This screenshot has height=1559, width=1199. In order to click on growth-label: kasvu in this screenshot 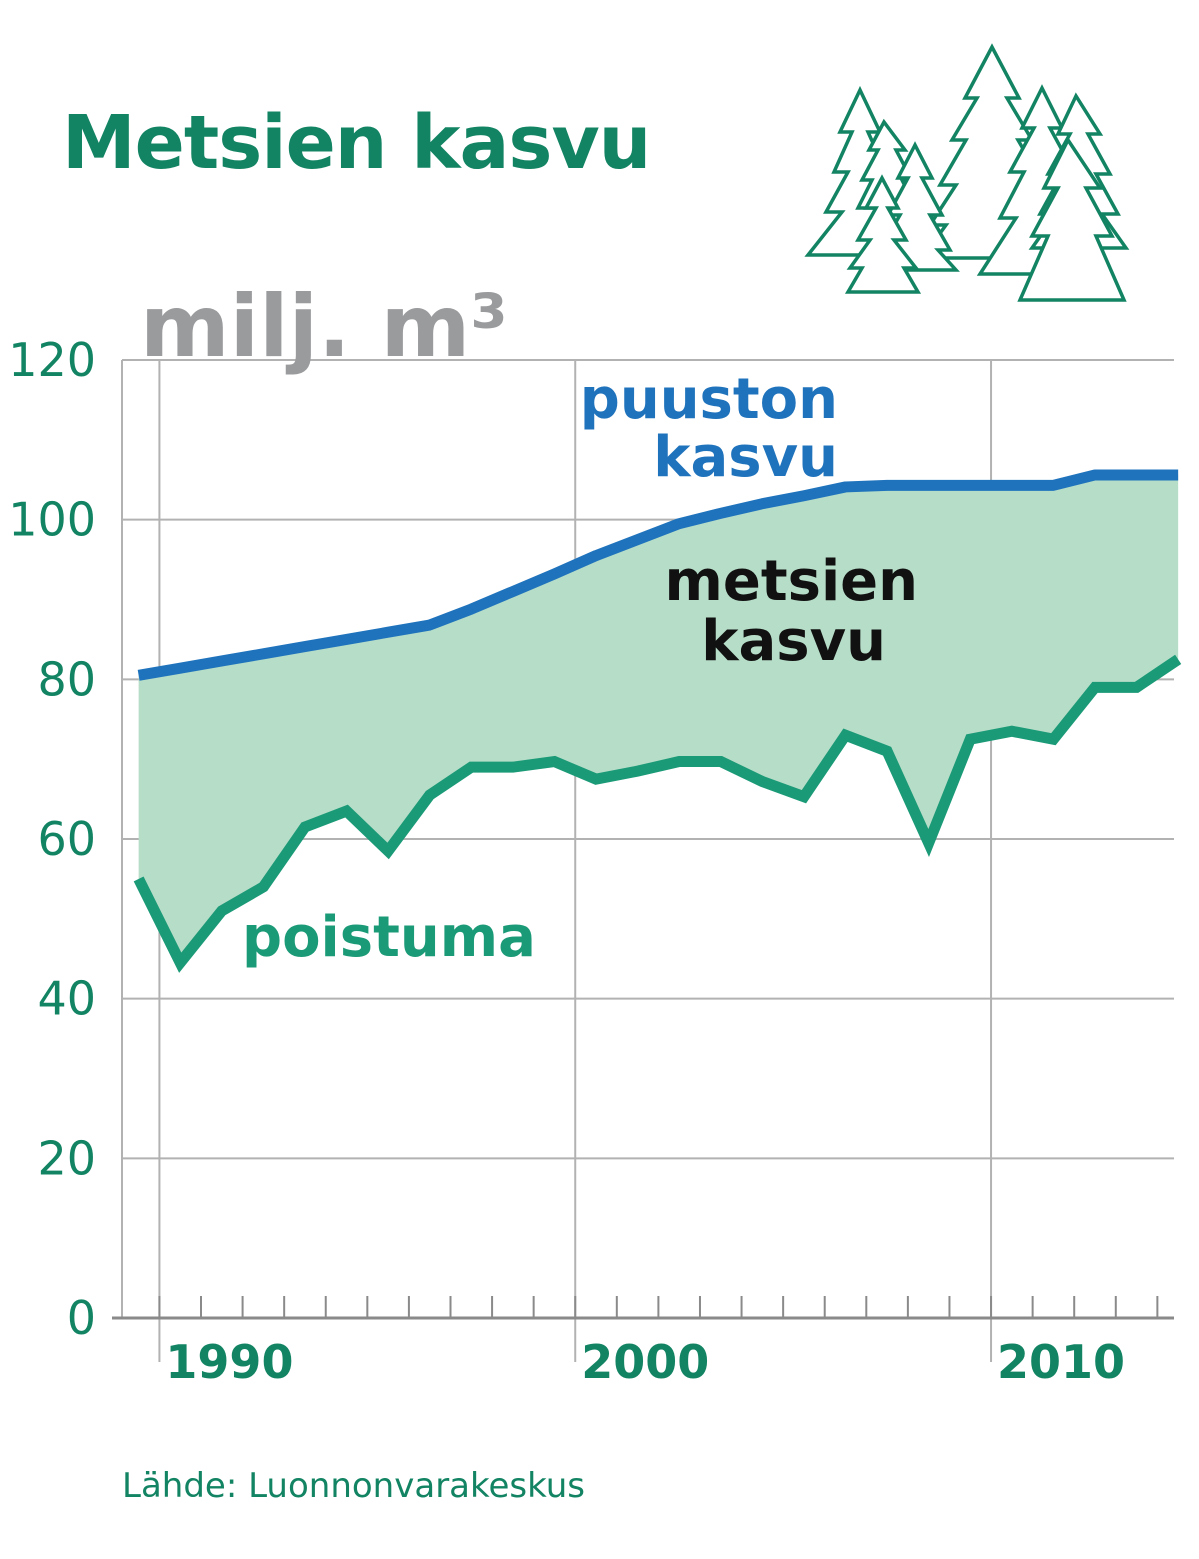, I will do `click(745, 457)`.